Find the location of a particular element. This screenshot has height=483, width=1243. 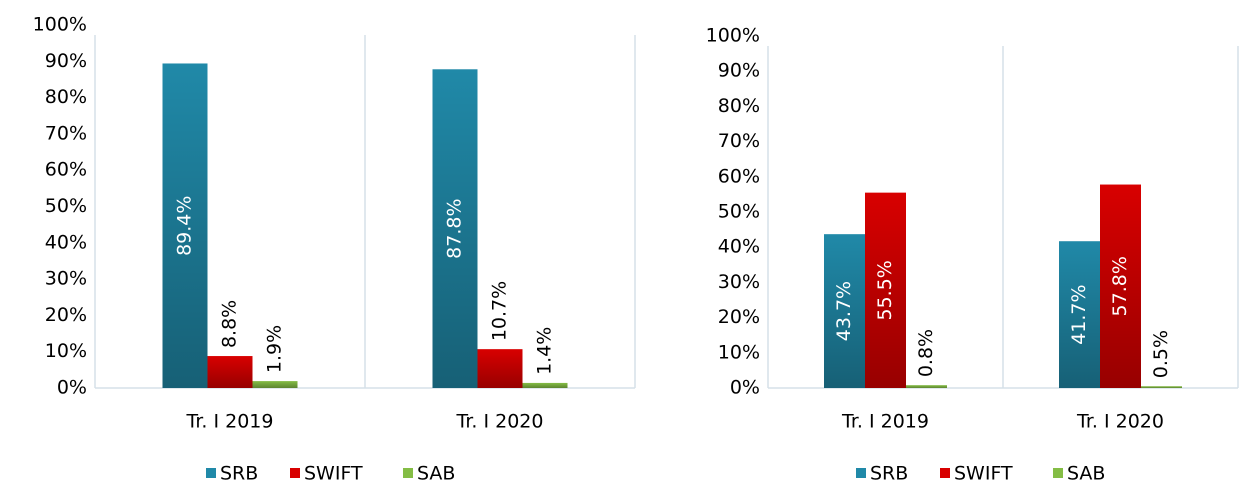

data-label: 41.7% is located at coordinates (1079, 314).